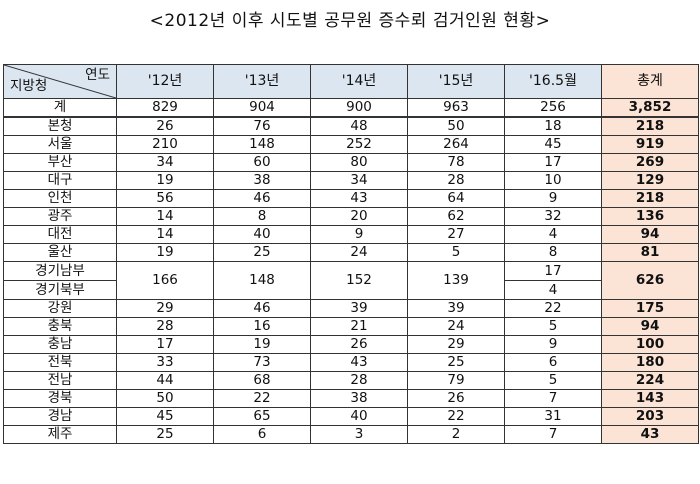 The height and width of the screenshot is (484, 700). I want to click on value-cell: 16, so click(262, 326).